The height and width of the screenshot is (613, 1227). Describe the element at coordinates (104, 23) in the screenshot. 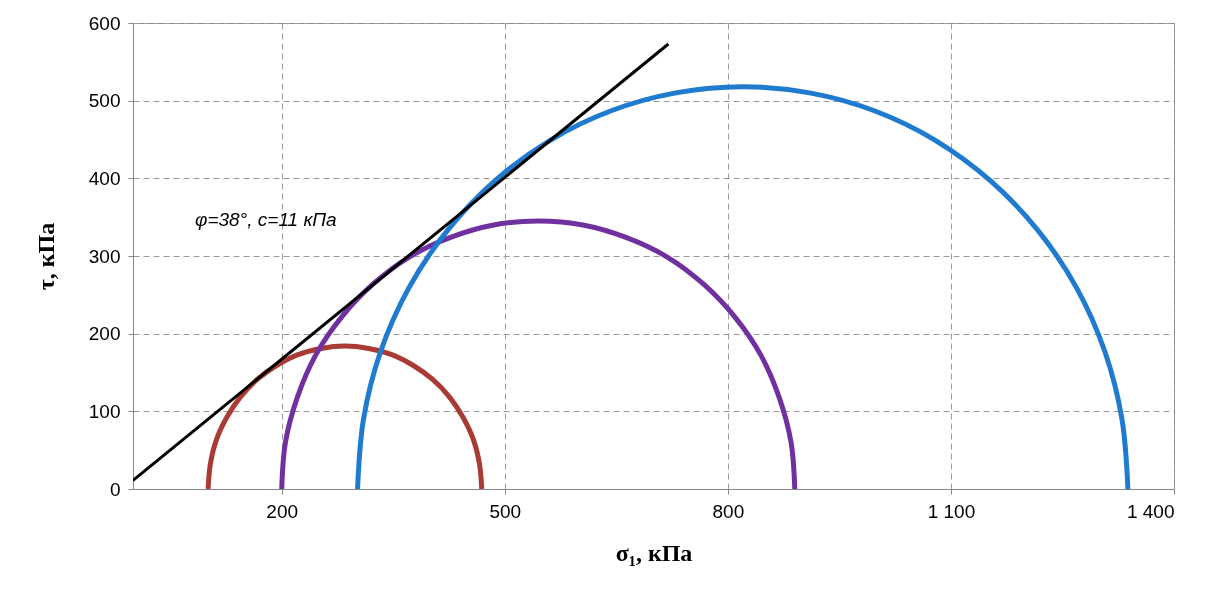

I see `y-tick-label: 600` at that location.